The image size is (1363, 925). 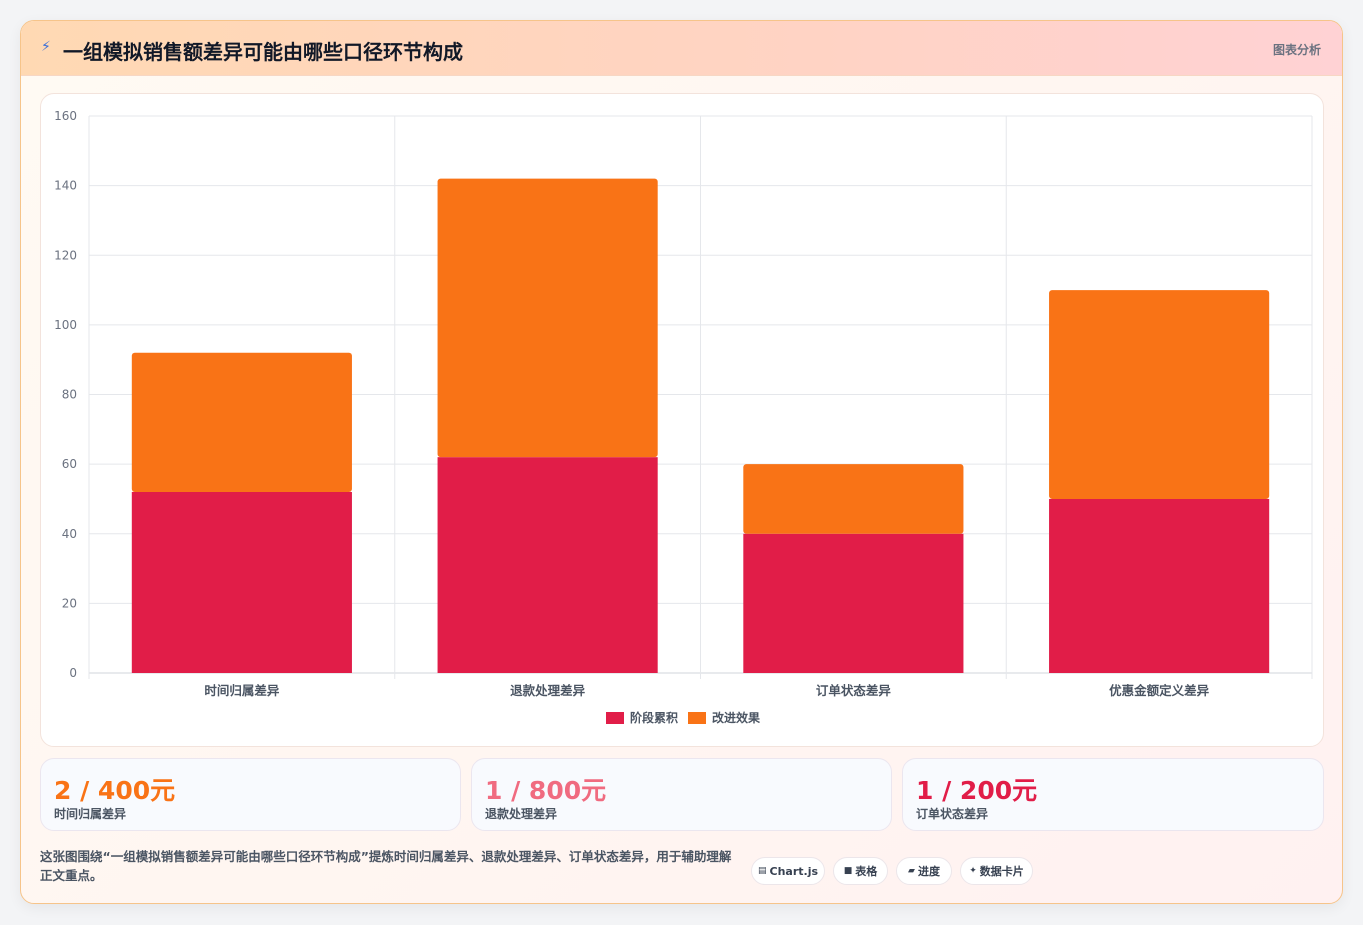 I want to click on chip-data-card: ✦ 数据卡片, so click(x=996, y=871).